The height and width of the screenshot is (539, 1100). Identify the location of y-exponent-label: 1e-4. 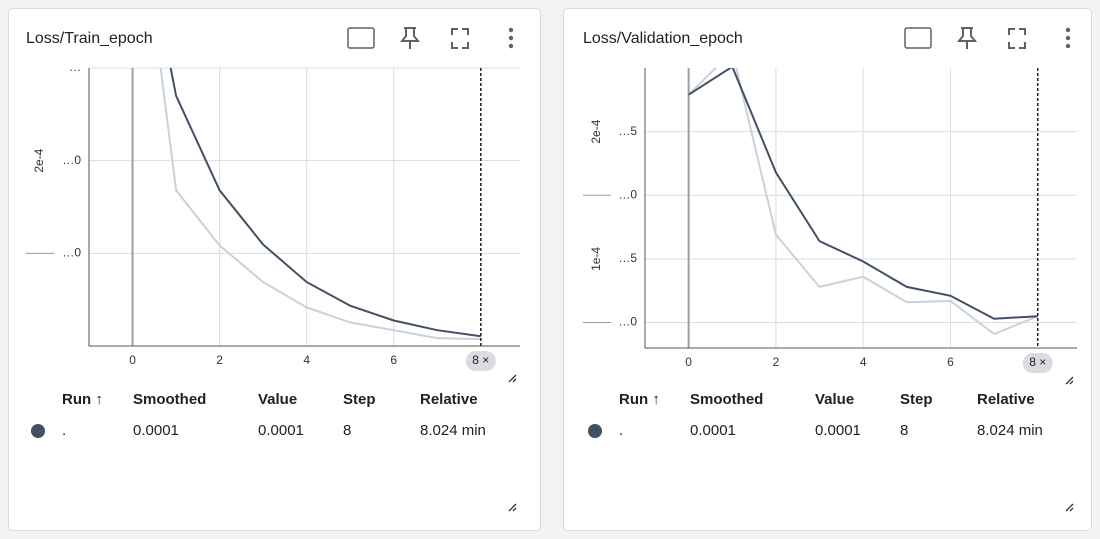
(596, 259).